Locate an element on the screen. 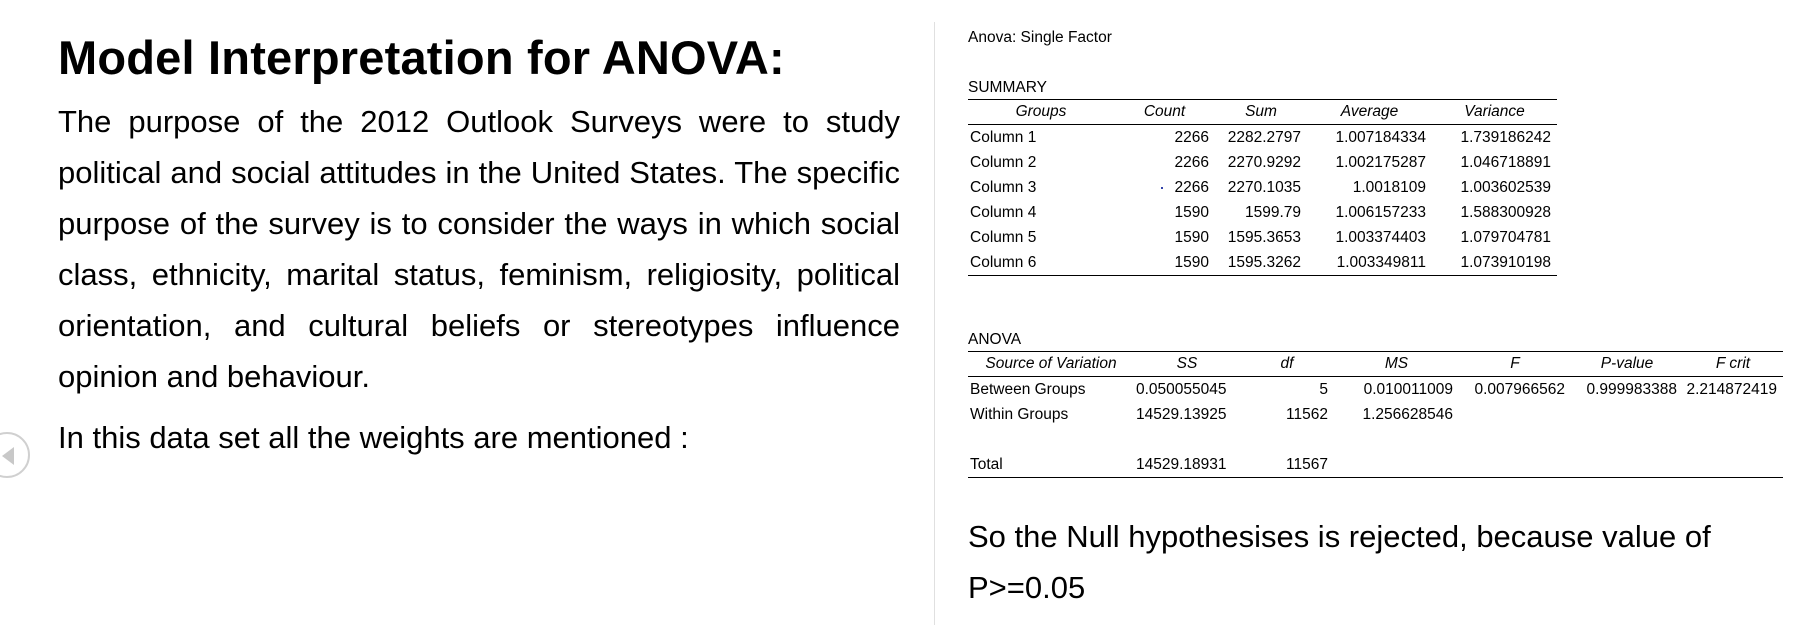 This screenshot has height=625, width=1812. summary-header-row: Groups Count Sum Average Variance is located at coordinates (1262, 112).